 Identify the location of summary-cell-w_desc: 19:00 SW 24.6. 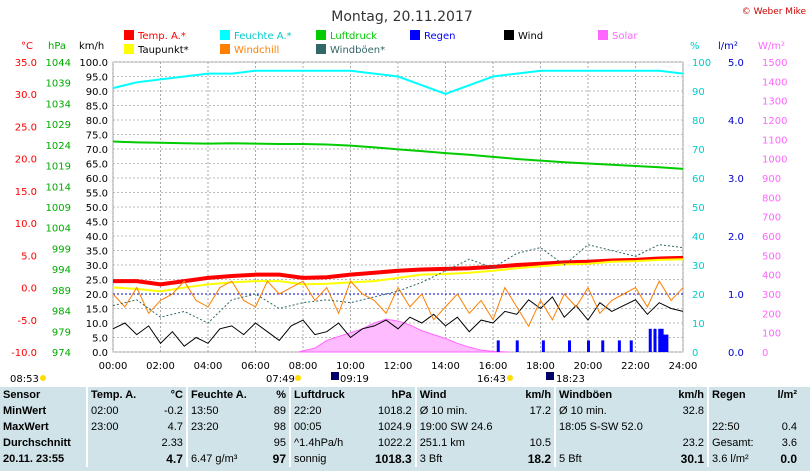
(464, 427).